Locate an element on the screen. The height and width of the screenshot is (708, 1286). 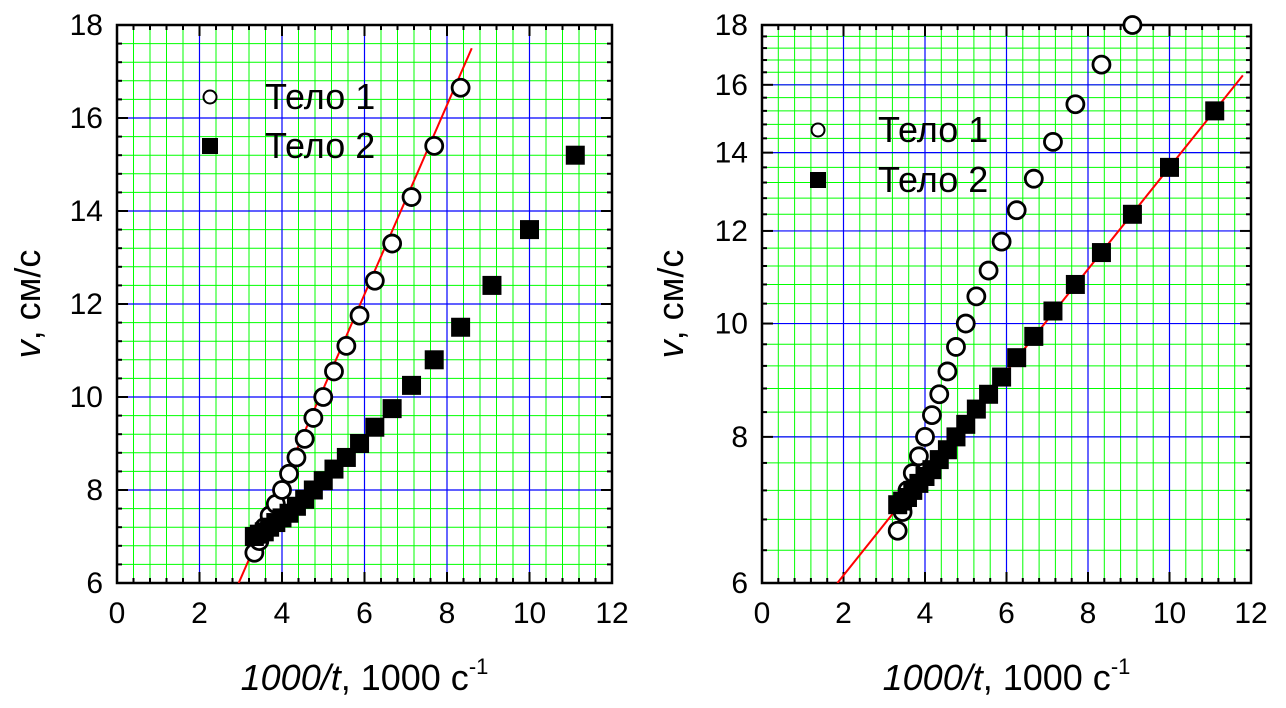
x-axis-label-text: , 1000 с is located at coordinates (405, 677).